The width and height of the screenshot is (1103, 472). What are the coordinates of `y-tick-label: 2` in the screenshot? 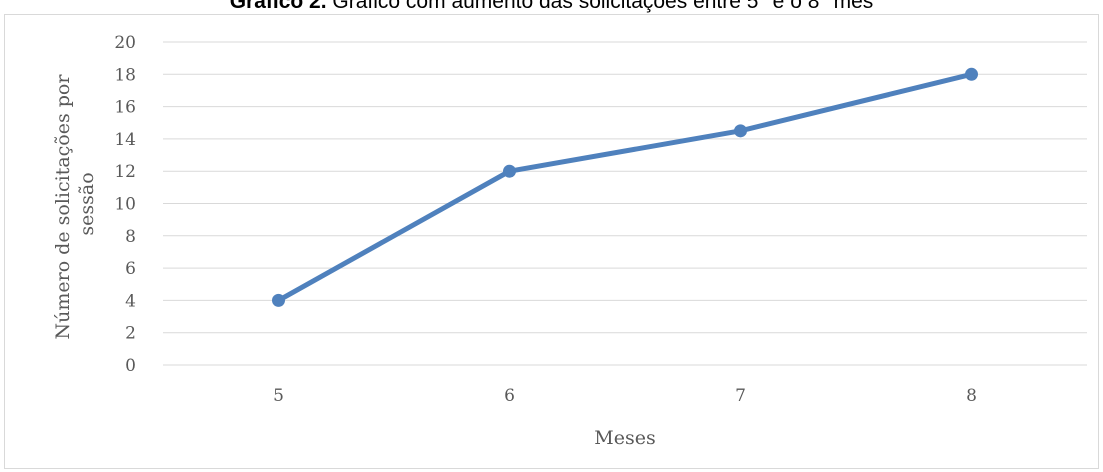 It's located at (130, 334).